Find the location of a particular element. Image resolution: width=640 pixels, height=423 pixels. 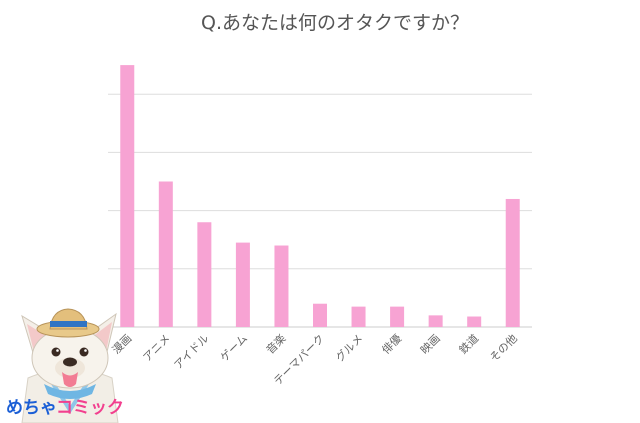

x-tick-label: アニメ is located at coordinates (157, 348).